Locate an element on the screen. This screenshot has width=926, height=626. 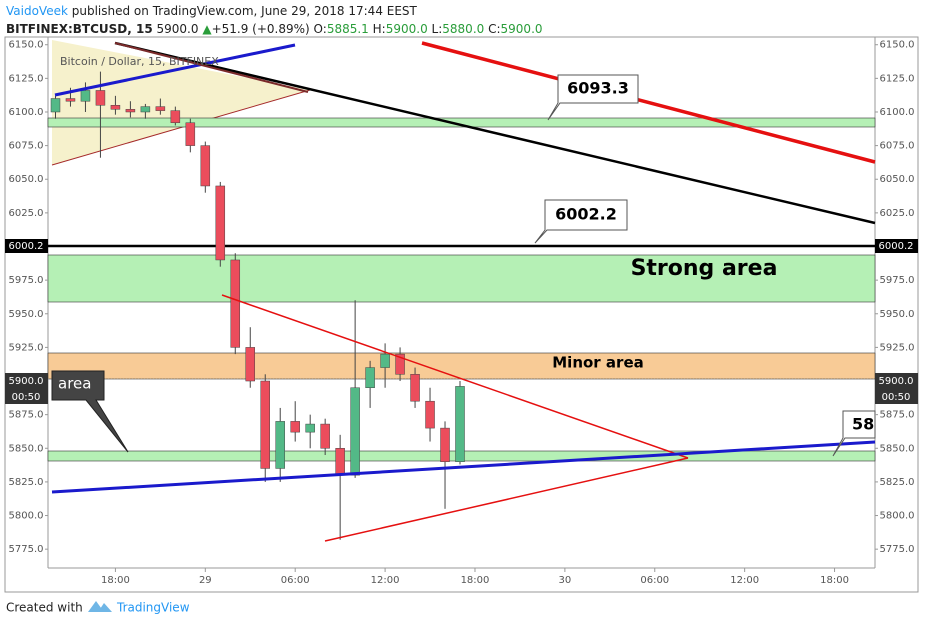
x-tick-label: 30 is located at coordinates (565, 580).